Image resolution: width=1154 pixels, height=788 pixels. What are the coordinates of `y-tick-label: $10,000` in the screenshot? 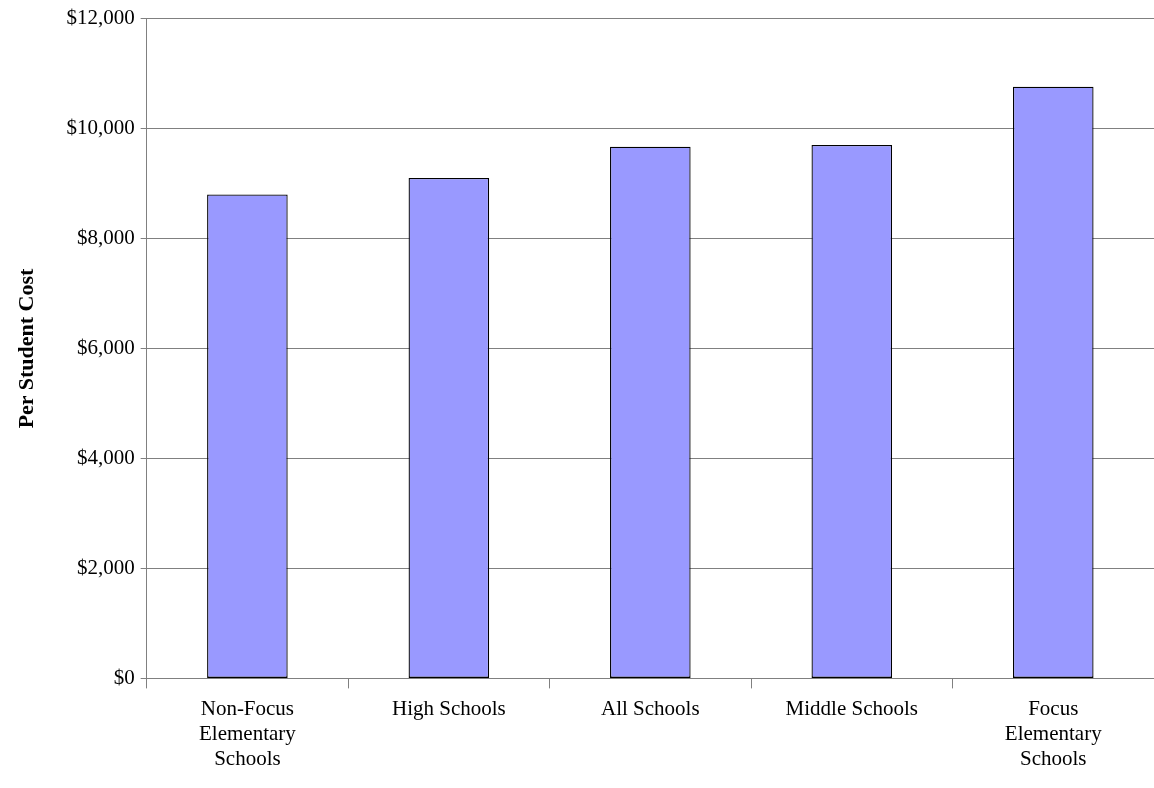 It's located at (100, 127).